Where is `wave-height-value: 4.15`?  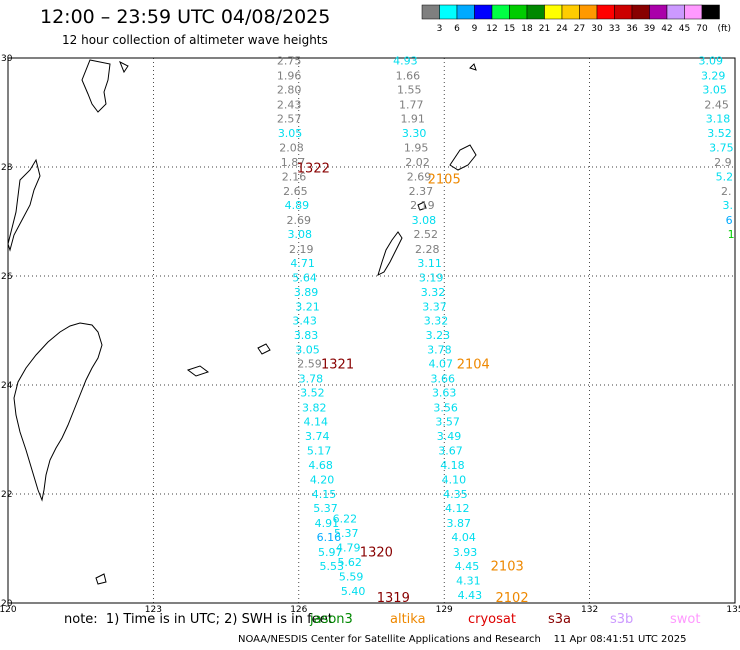 wave-height-value: 4.15 is located at coordinates (324, 494).